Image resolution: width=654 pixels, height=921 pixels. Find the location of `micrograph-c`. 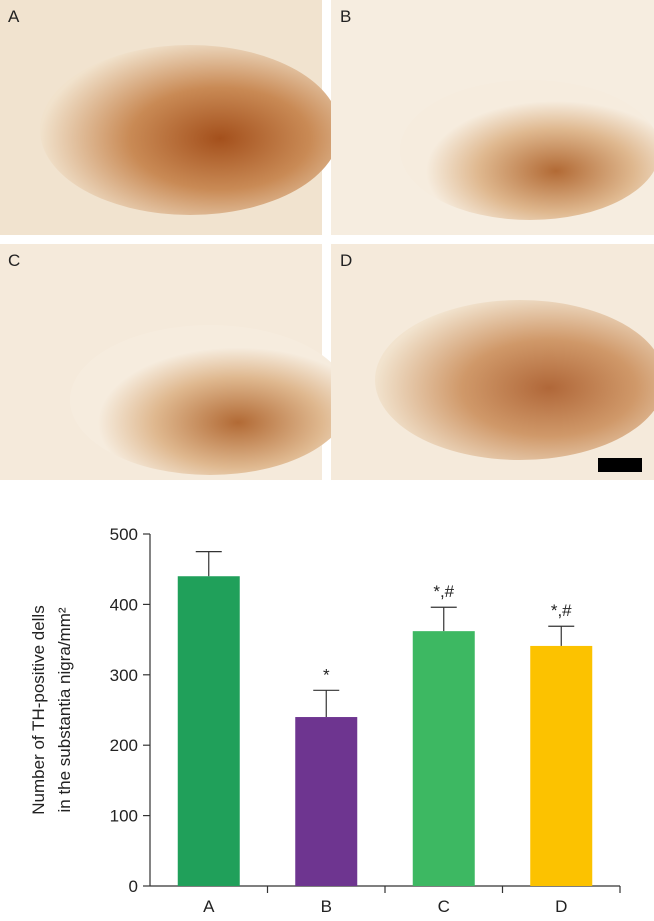

micrograph-c is located at coordinates (175, 362).